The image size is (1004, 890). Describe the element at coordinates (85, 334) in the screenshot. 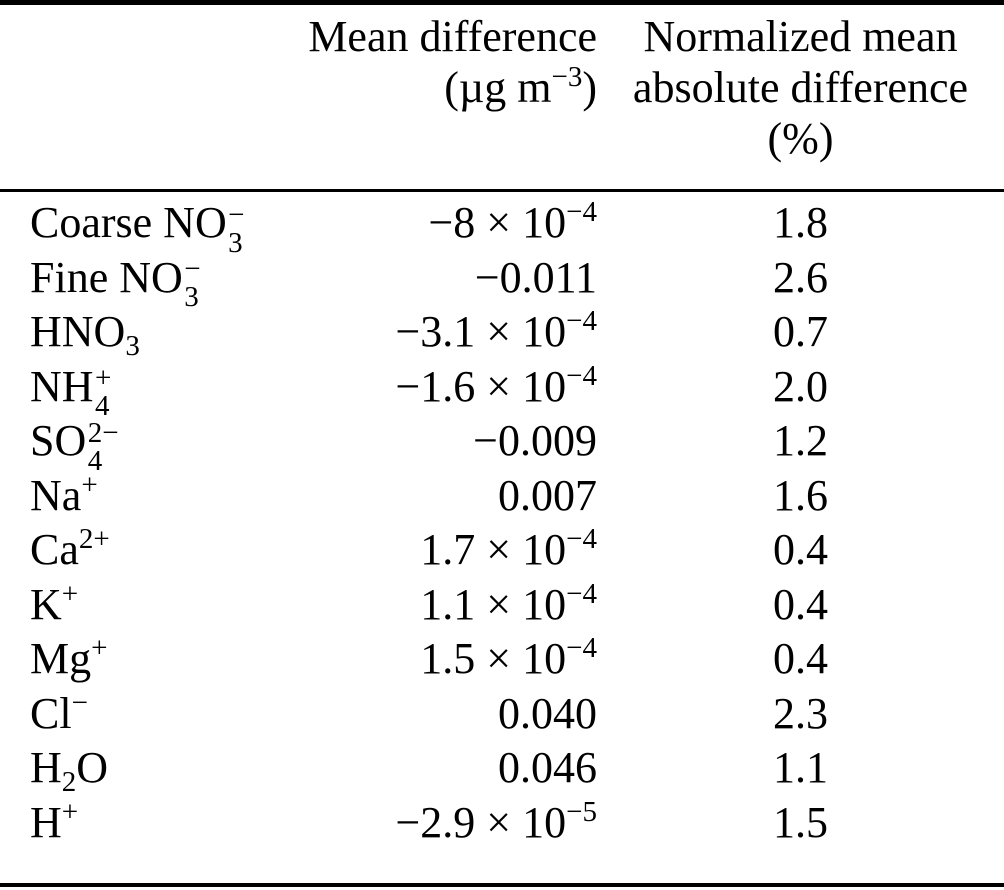

I see `species-cell: HNO3` at that location.